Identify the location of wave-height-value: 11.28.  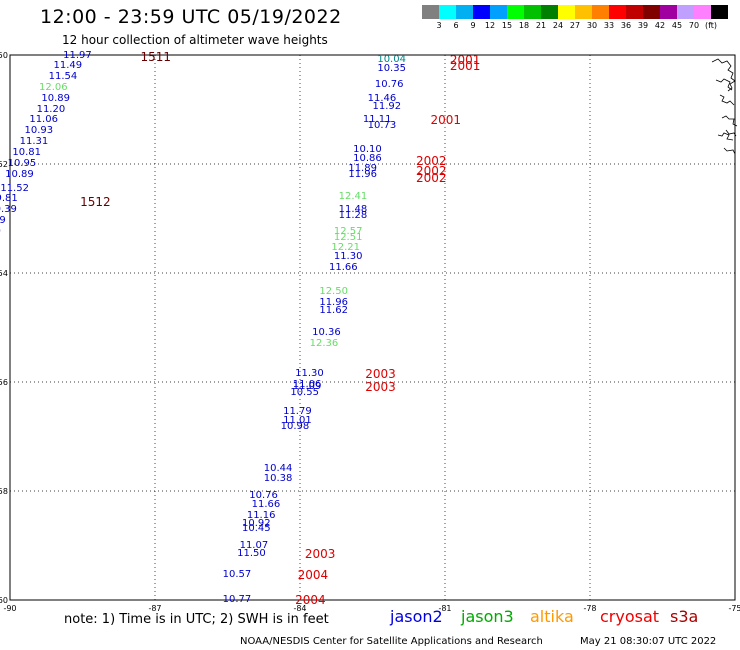
(353, 215).